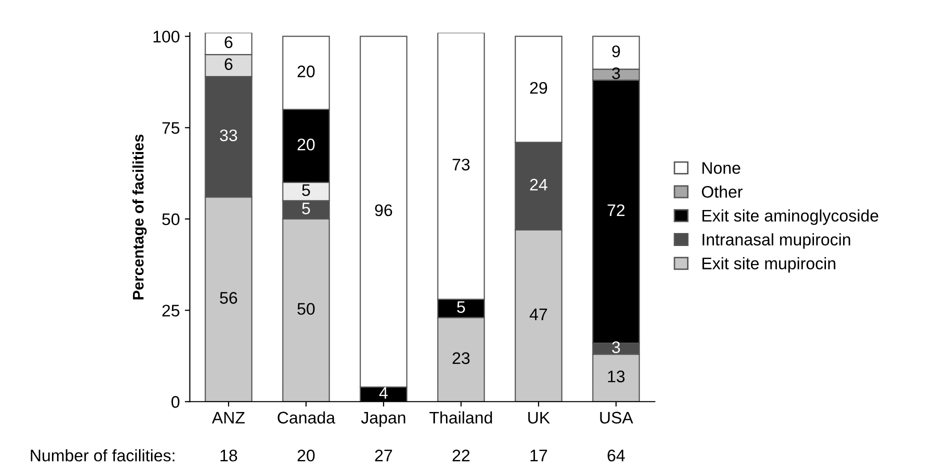  Describe the element at coordinates (538, 314) in the screenshot. I see `data-label: 47` at that location.